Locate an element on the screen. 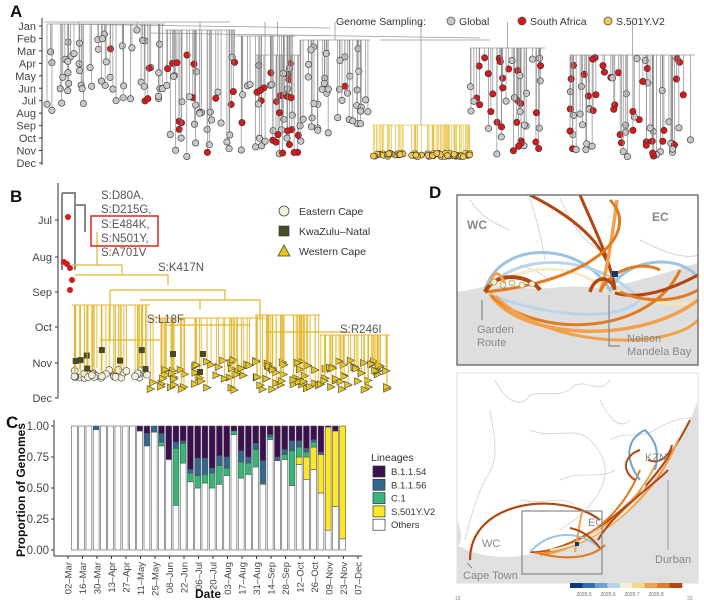 The image size is (704, 603). label-cape-town: Cape Town is located at coordinates (490, 576).